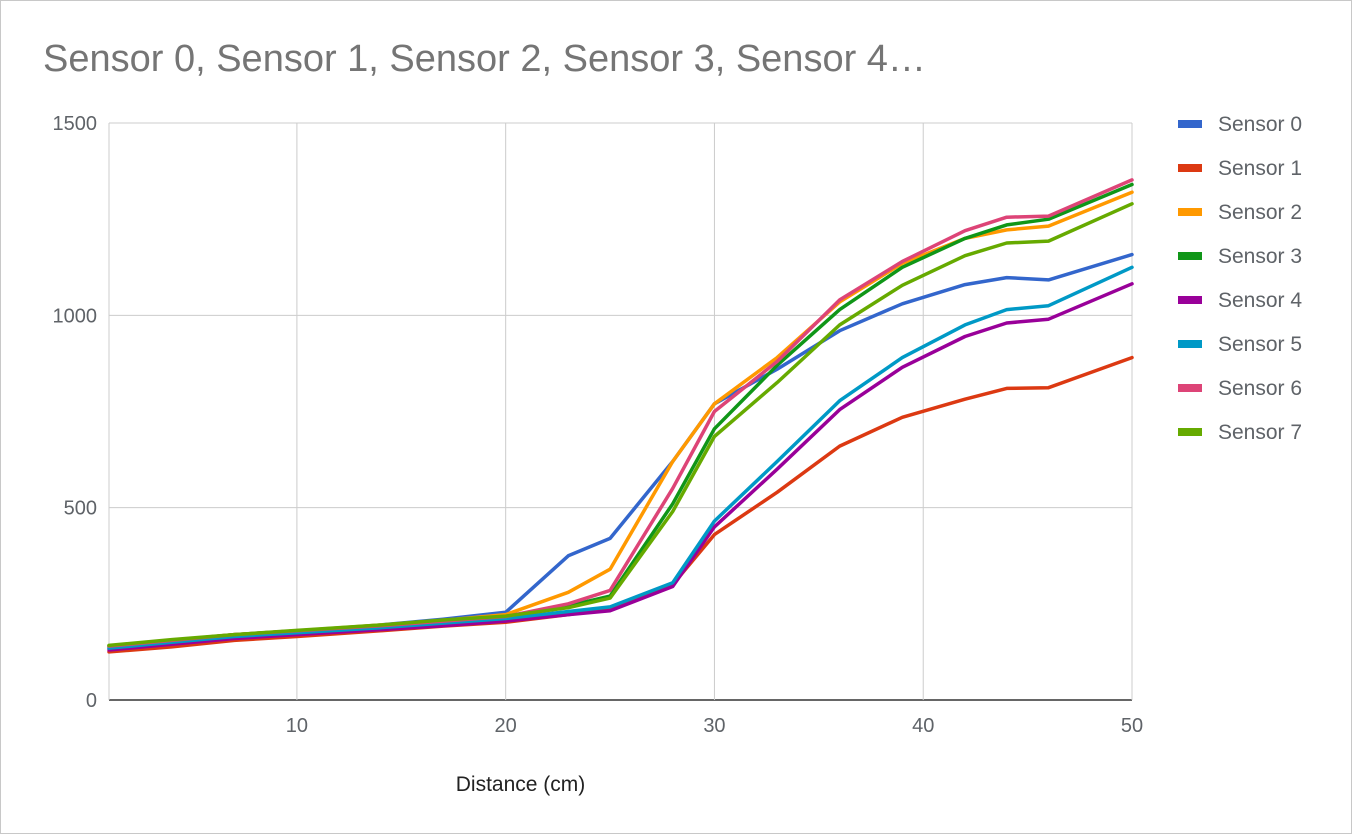 The width and height of the screenshot is (1352, 834). What do you see at coordinates (297, 726) in the screenshot?
I see `x-tick-label: 10` at bounding box center [297, 726].